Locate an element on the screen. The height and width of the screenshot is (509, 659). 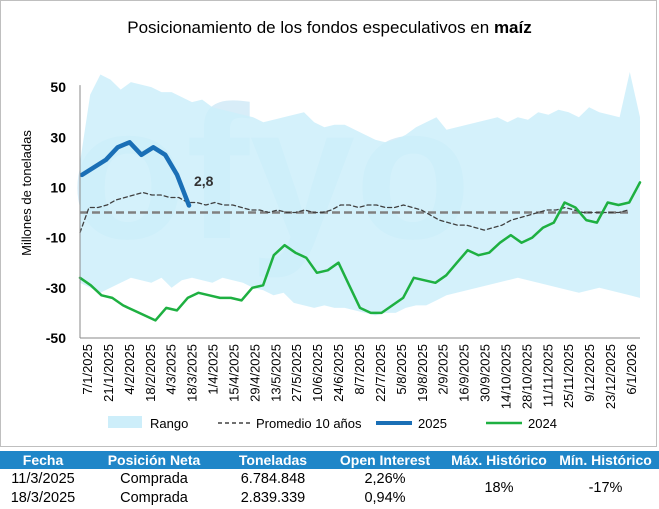
x-tick-label: 16/9/2025 is located at coordinates (464, 373).